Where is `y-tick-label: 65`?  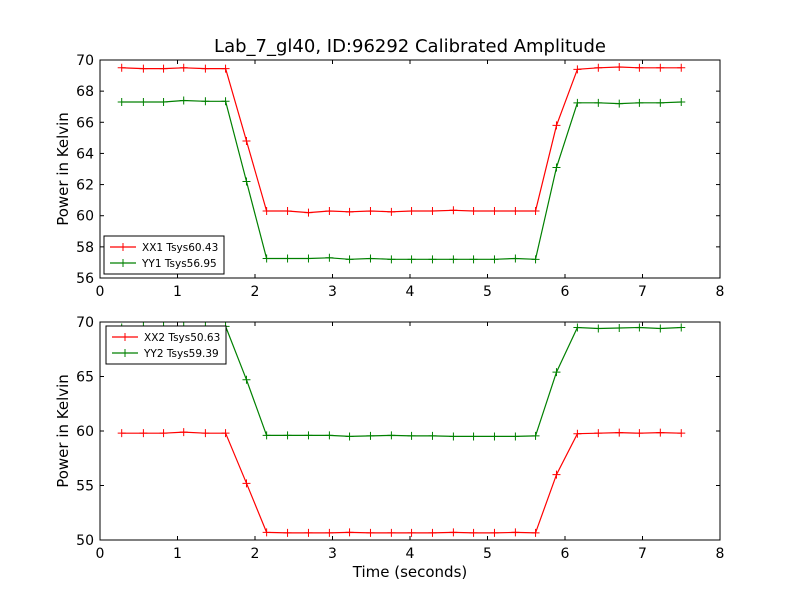
y-tick-label: 65 is located at coordinates (85, 378).